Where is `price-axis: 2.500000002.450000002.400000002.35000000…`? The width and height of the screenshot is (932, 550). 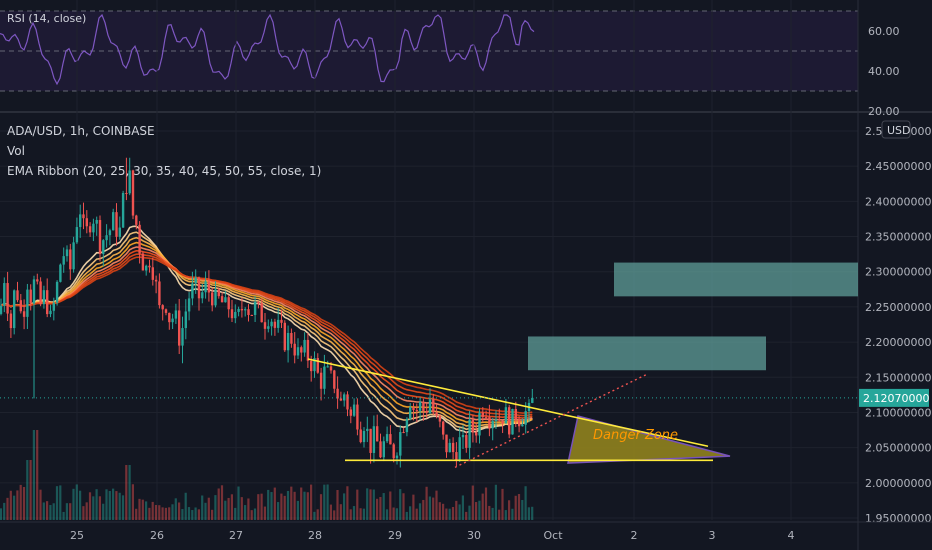 price-axis: 2.500000002.450000002.400000002.35000000… is located at coordinates (895, 322).